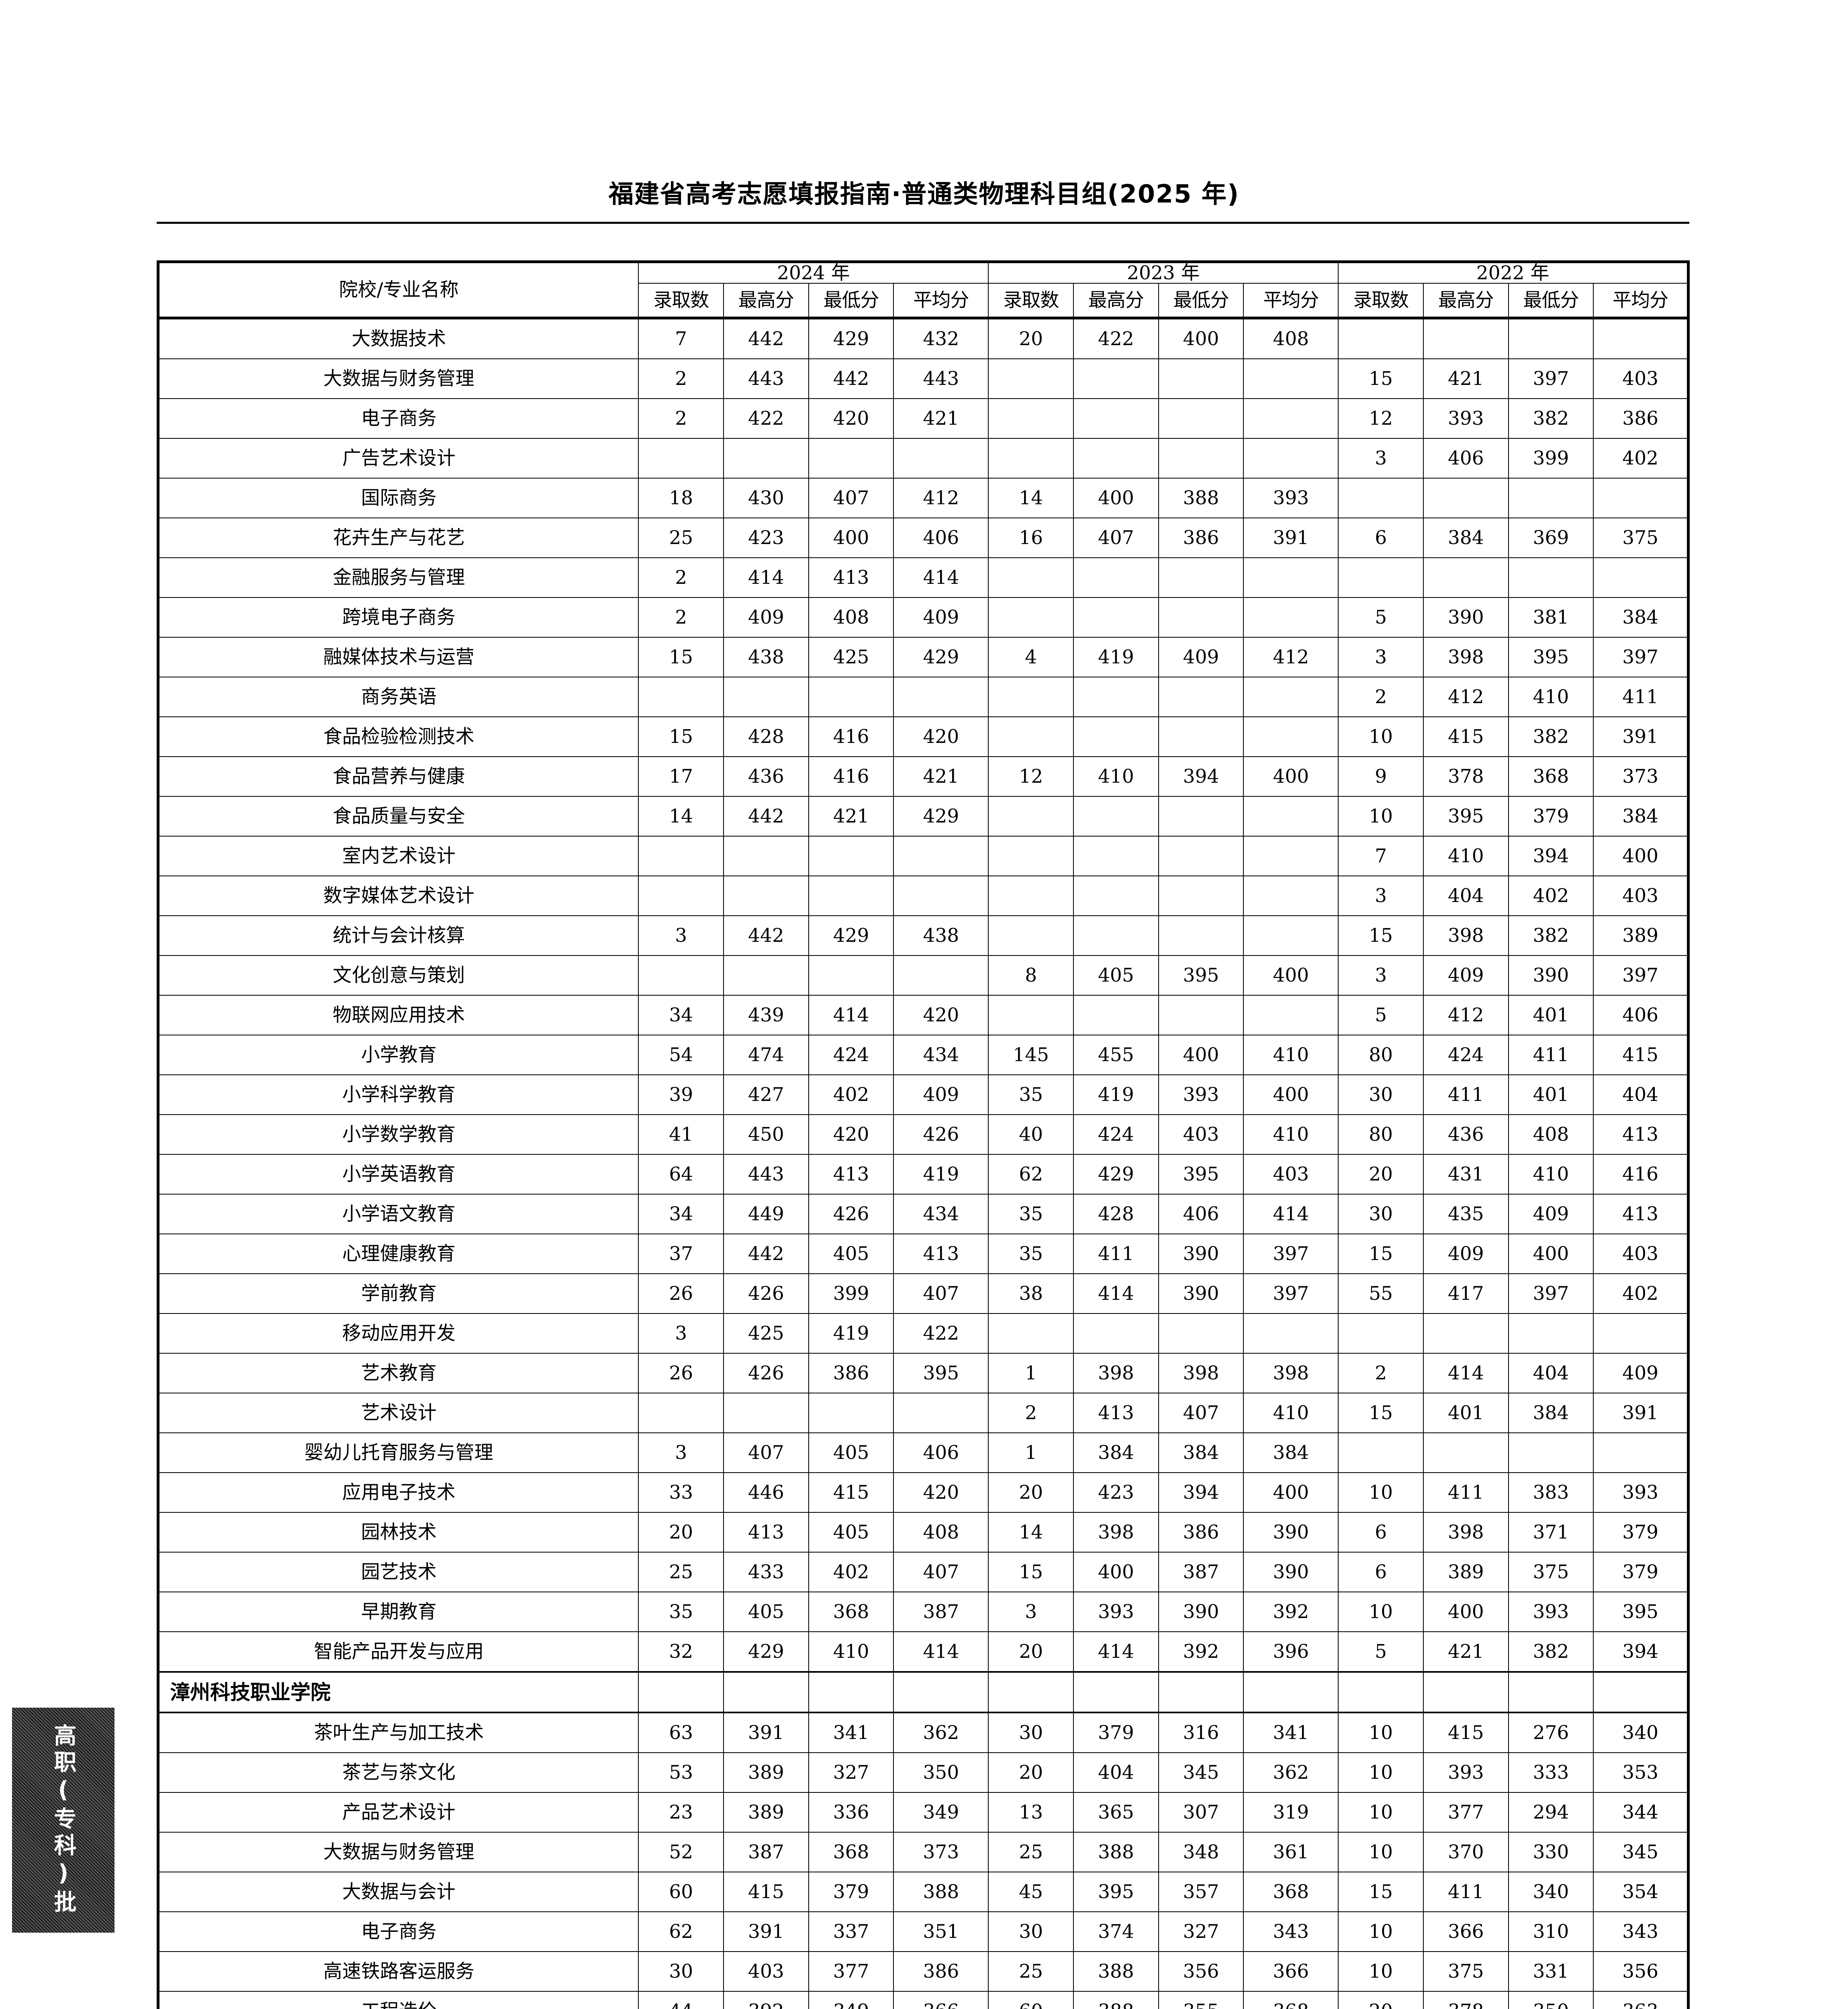 The image size is (1848, 2009). Describe the element at coordinates (681, 1015) in the screenshot. I see `cell-2024-enrolled: 34` at that location.